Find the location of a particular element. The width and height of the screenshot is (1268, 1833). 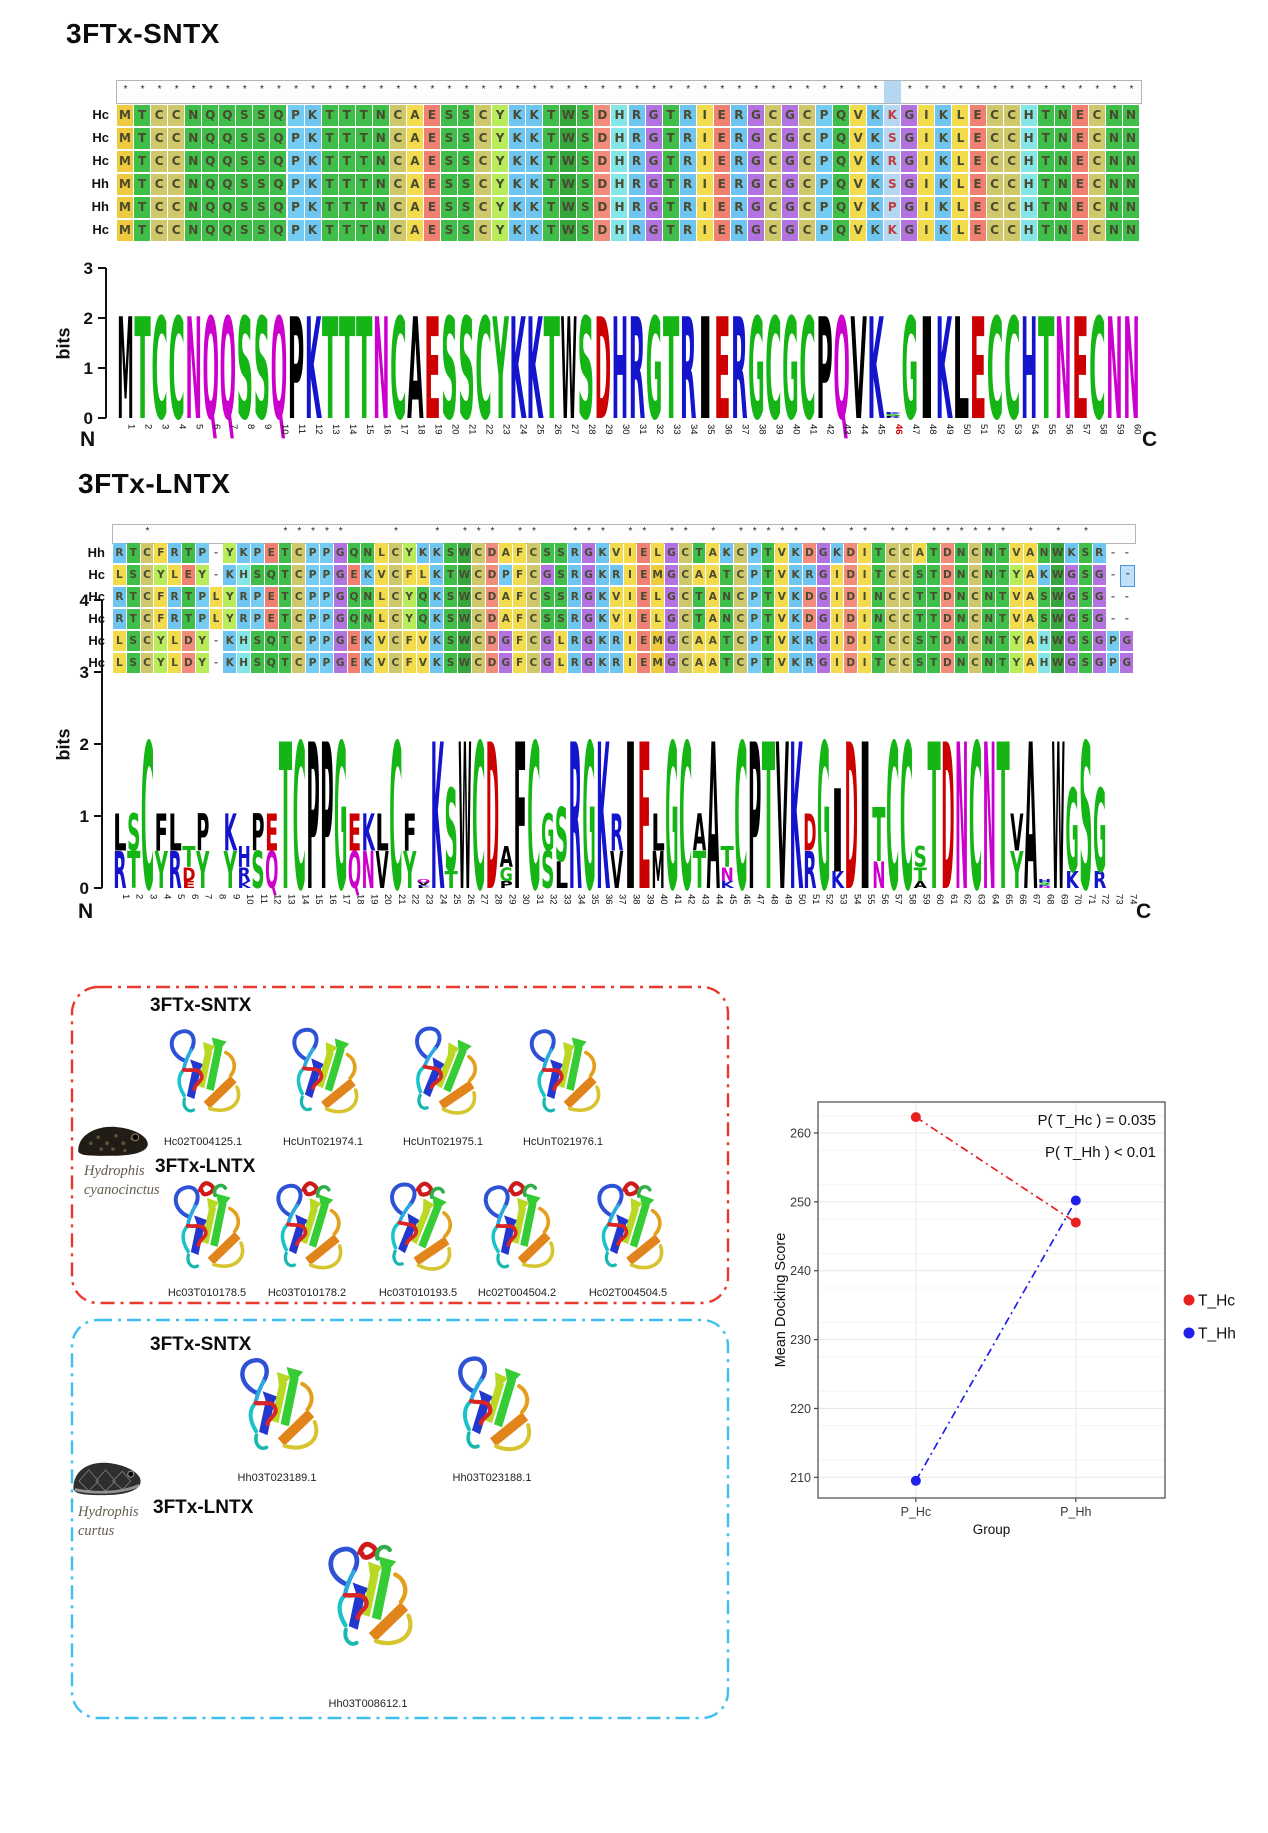

svg-text: 5 is located at coordinates (199, 426).